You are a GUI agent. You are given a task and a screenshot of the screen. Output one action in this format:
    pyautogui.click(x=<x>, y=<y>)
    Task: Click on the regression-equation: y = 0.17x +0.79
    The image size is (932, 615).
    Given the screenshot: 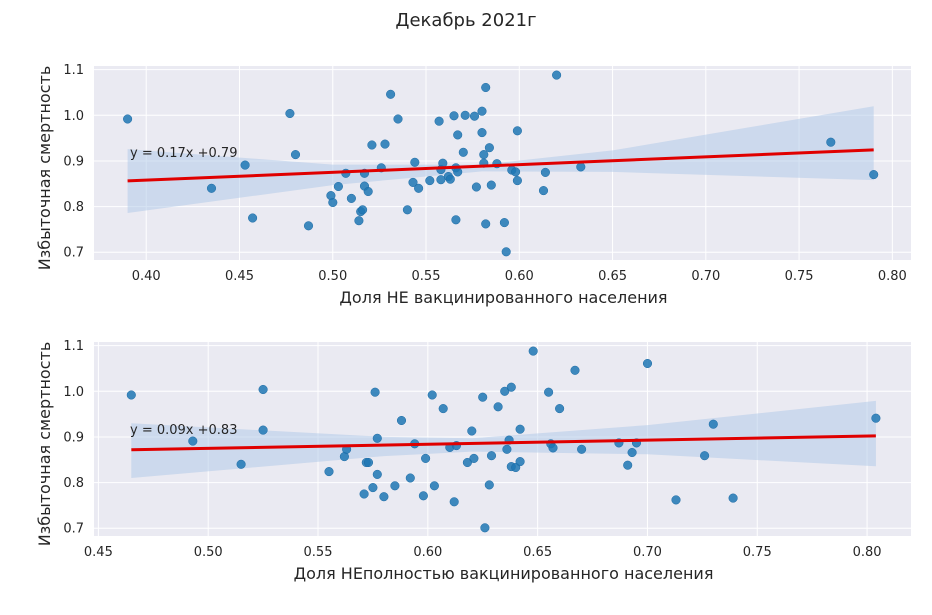 What is the action you would take?
    pyautogui.click(x=183, y=153)
    